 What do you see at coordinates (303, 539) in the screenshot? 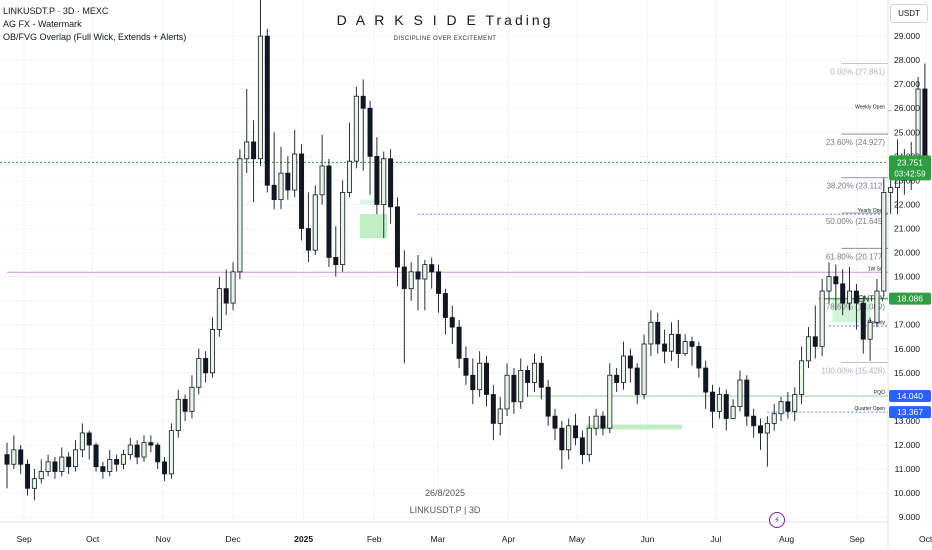
I see `x-tick-label: 2025` at bounding box center [303, 539].